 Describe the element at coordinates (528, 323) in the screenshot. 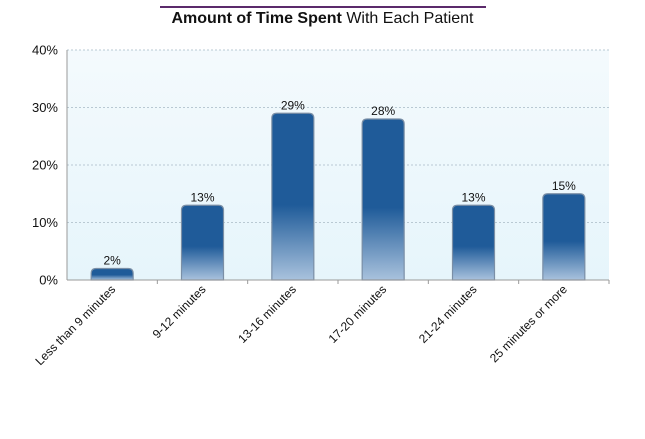

I see `x-tick-label: 25 minutes or more` at that location.